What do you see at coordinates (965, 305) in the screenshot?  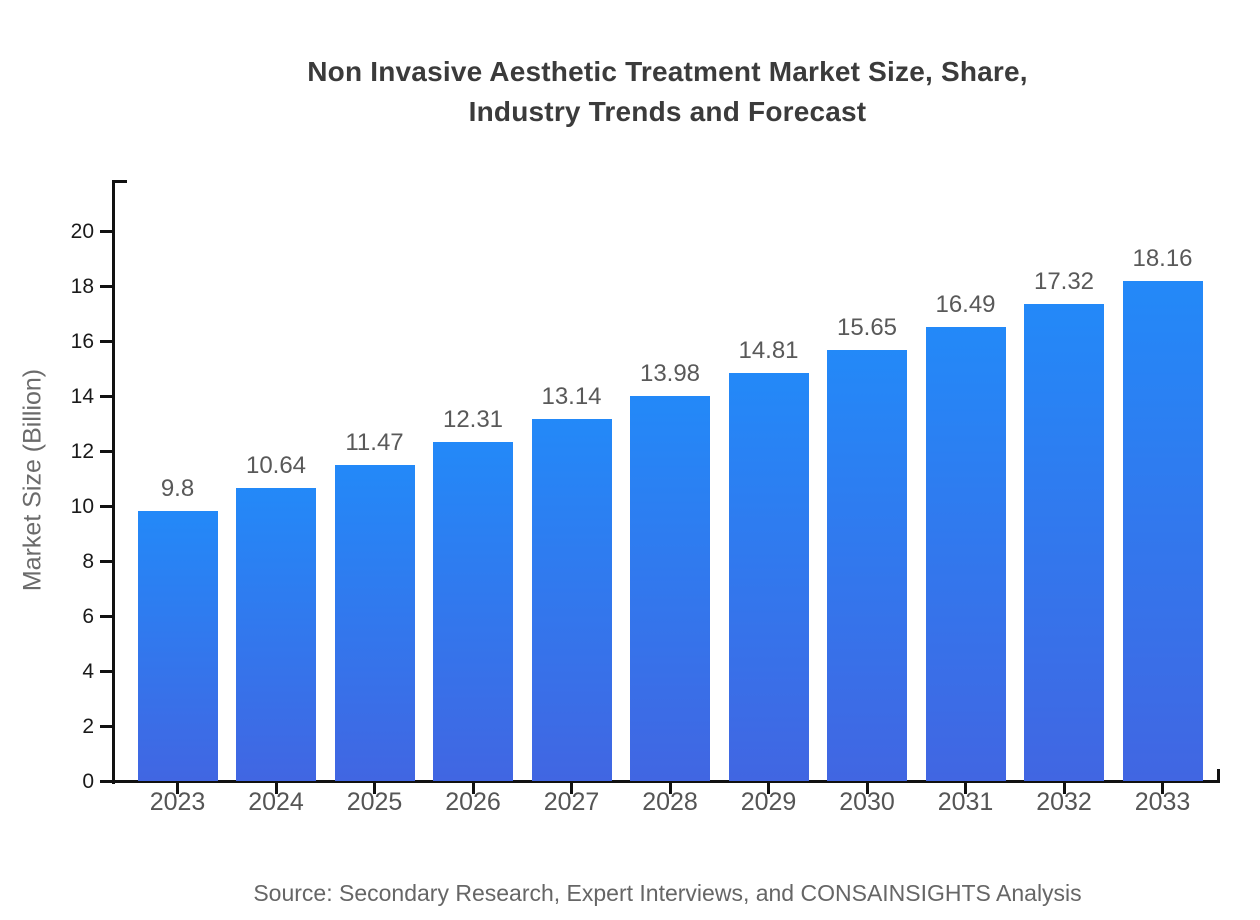 I see `bar-value-label: 16.49` at bounding box center [965, 305].